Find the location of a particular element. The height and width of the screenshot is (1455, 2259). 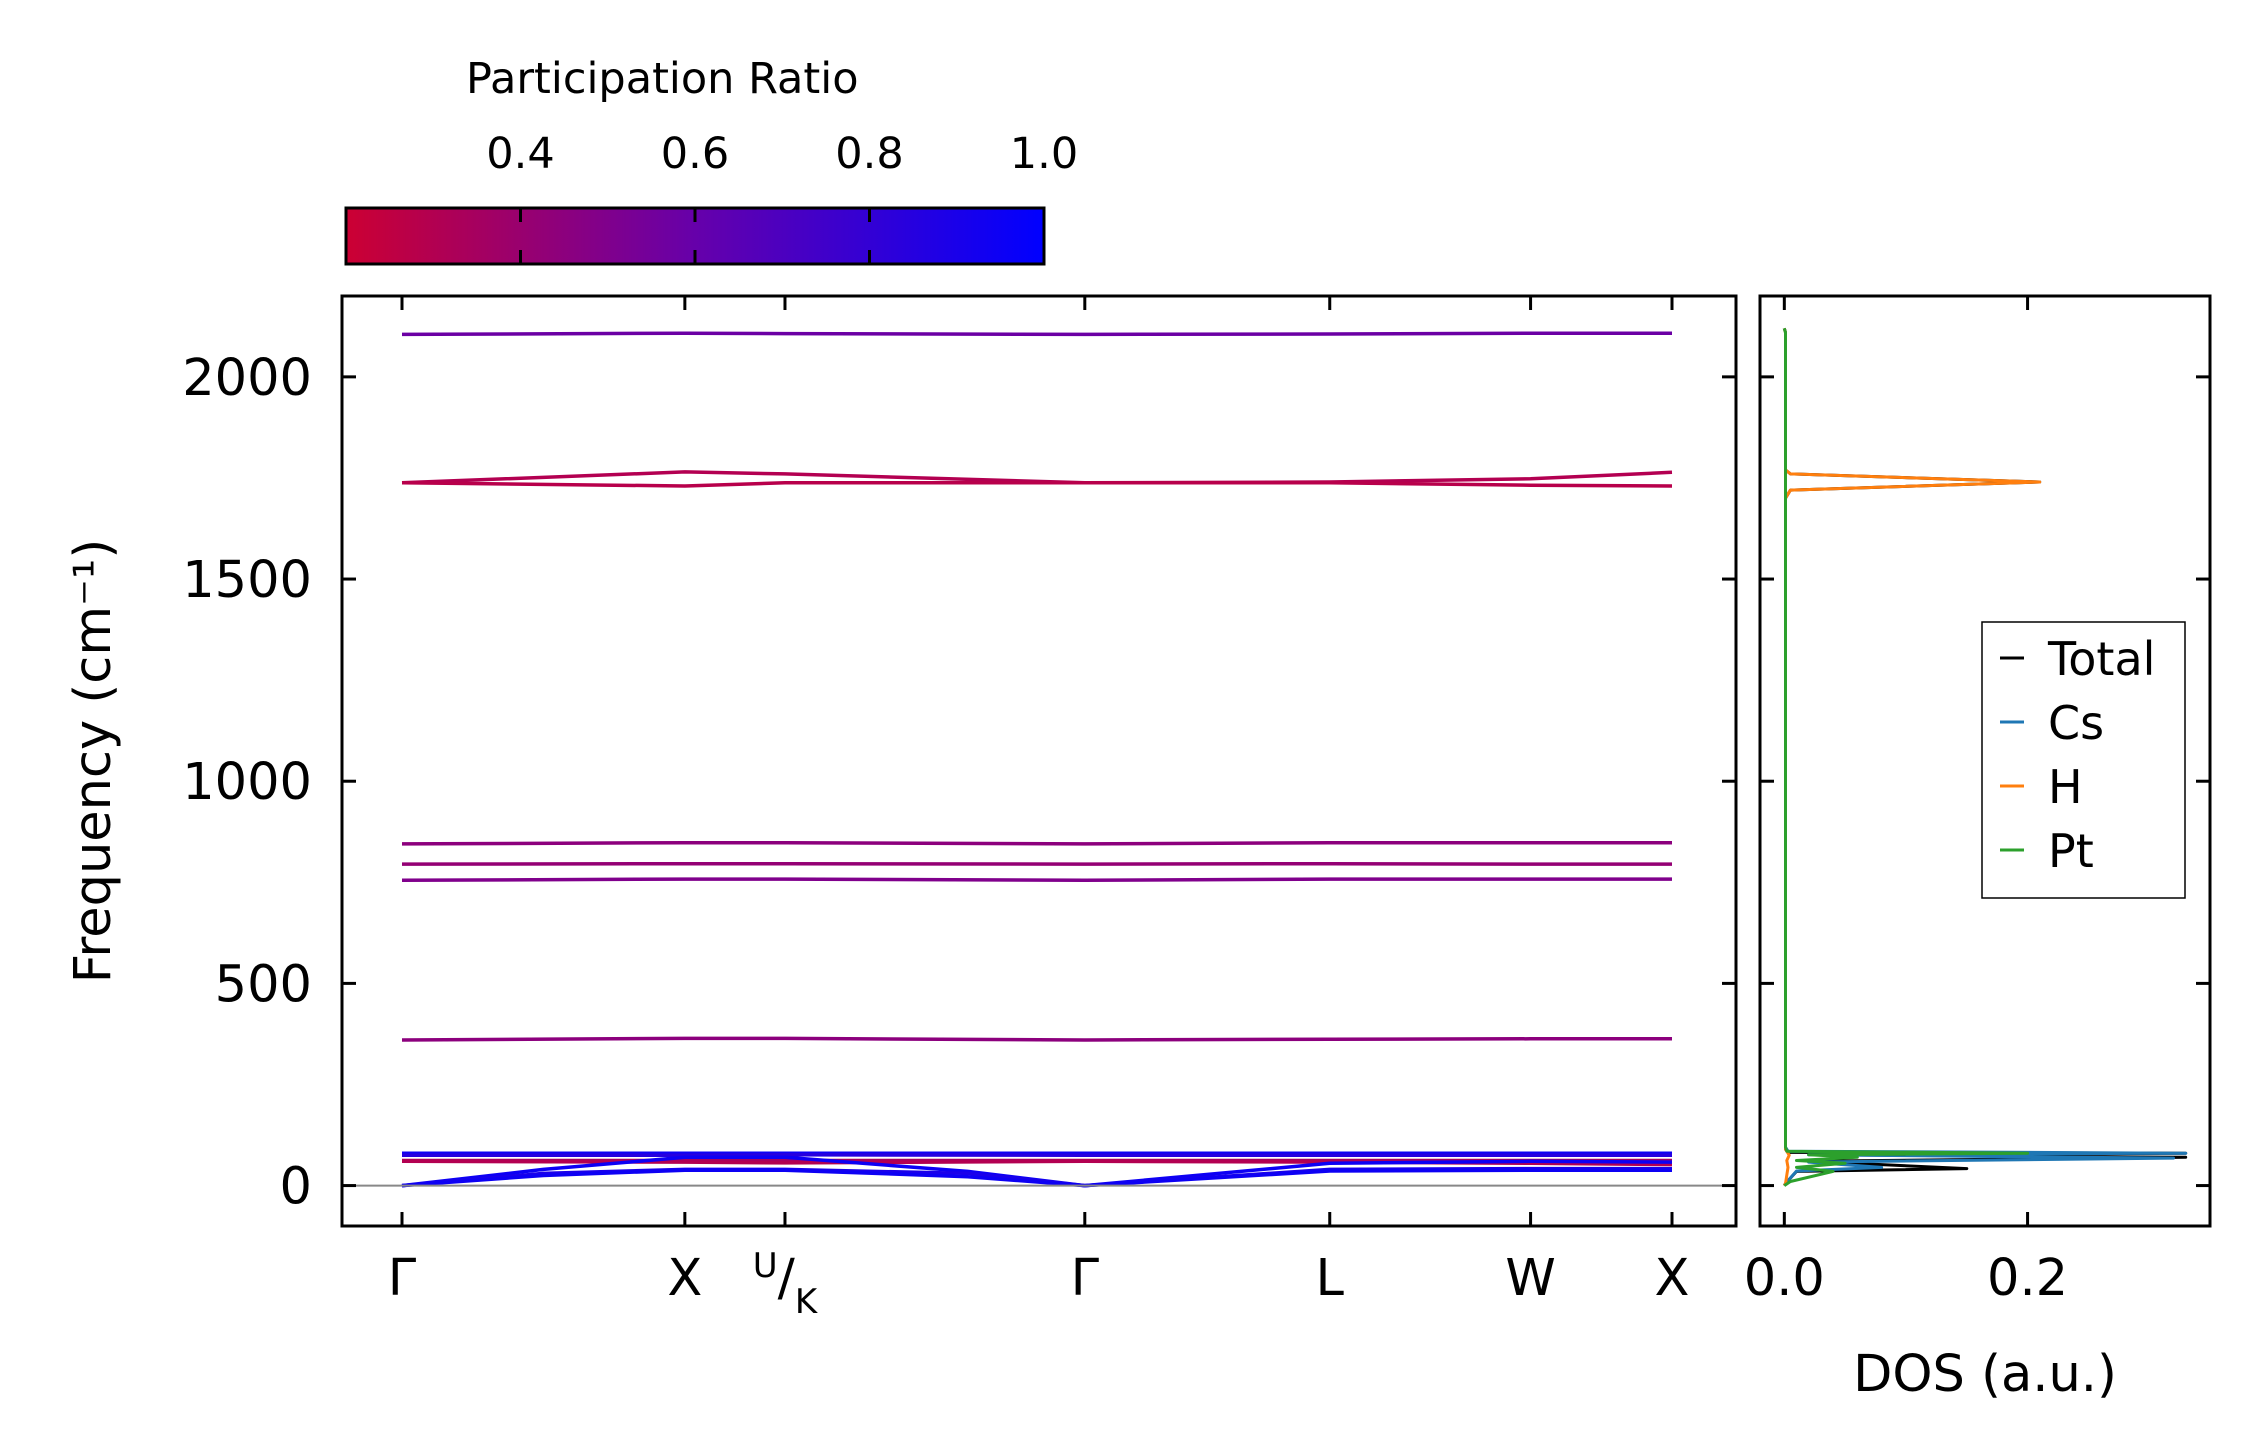

colorbar-tick-label: 0.8 is located at coordinates (869, 154).